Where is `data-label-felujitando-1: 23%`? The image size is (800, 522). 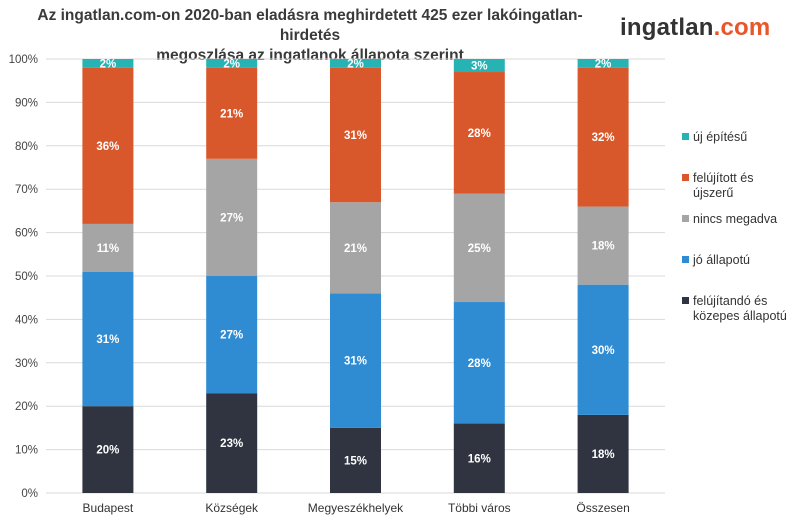 data-label-felujitando-1: 23% is located at coordinates (231, 444).